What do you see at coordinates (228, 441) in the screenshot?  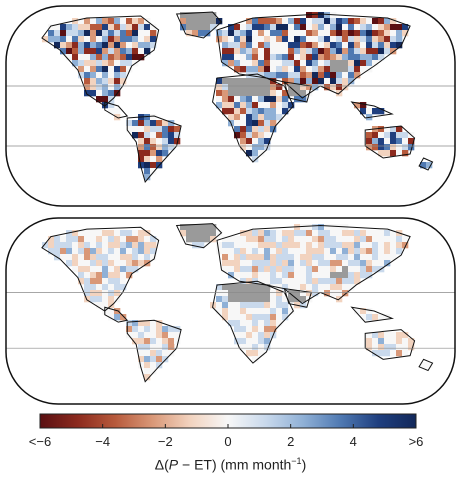 I see `colorbar-tick-label: 0` at bounding box center [228, 441].